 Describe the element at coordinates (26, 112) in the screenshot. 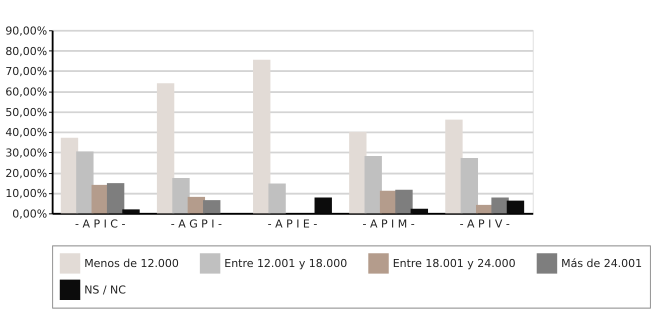

I see `y-tick-label: 50,00%` at that location.